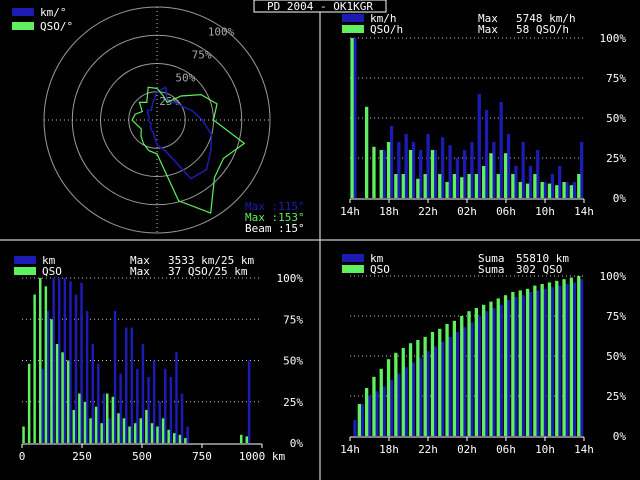 This screenshot has width=640, height=480. What do you see at coordinates (542, 258) in the screenshot?
I see `stat-value: 55810 km` at bounding box center [542, 258].